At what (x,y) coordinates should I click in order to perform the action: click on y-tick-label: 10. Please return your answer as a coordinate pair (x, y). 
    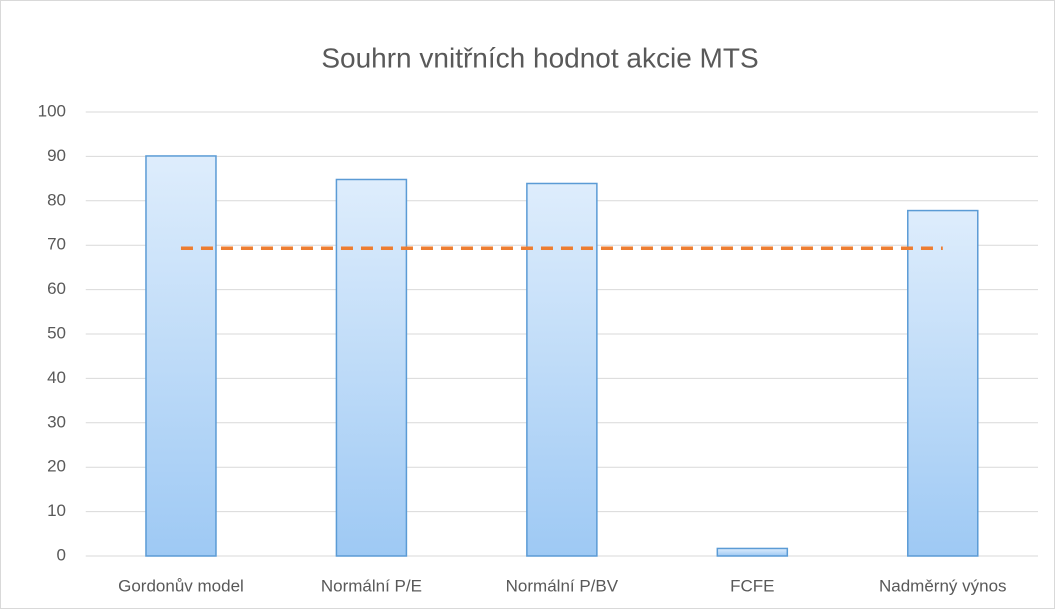
    Looking at the image, I should click on (56, 510).